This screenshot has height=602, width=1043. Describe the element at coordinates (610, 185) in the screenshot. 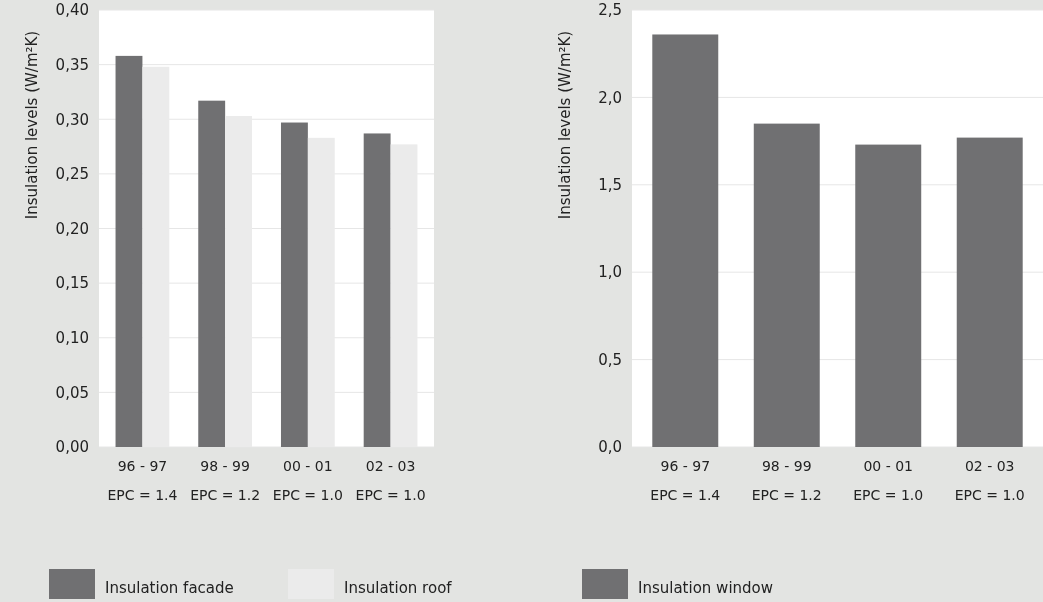

I see `y-tick-label: 1,5` at that location.